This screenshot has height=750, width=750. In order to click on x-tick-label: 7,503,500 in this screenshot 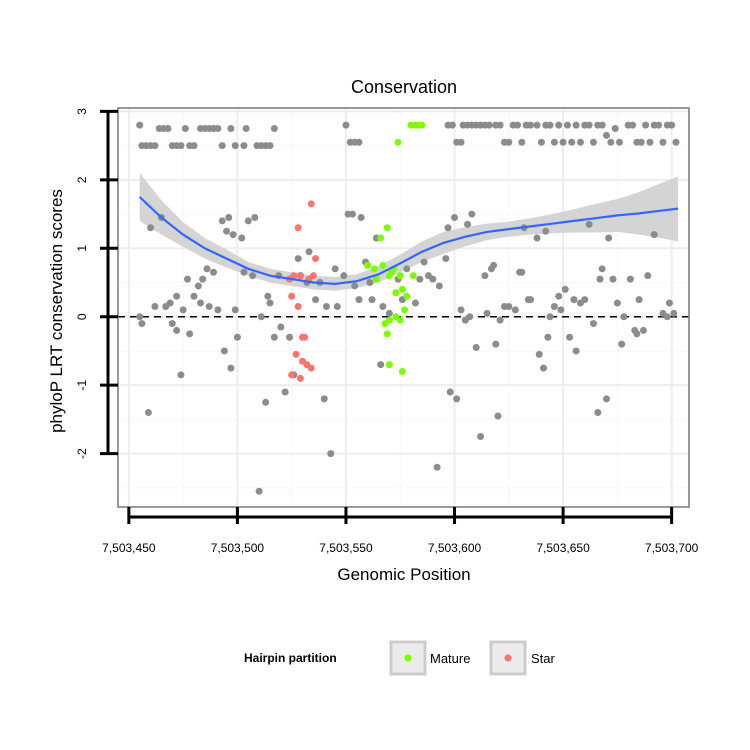, I will do `click(238, 548)`.